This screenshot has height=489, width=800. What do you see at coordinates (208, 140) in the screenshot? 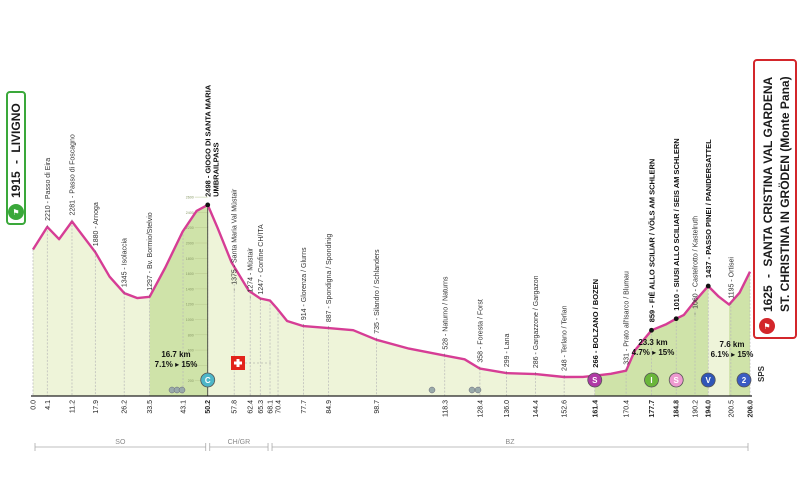
I see `key-place-label: 2498 - GIOGO DI SANTA MARIA` at bounding box center [208, 140].